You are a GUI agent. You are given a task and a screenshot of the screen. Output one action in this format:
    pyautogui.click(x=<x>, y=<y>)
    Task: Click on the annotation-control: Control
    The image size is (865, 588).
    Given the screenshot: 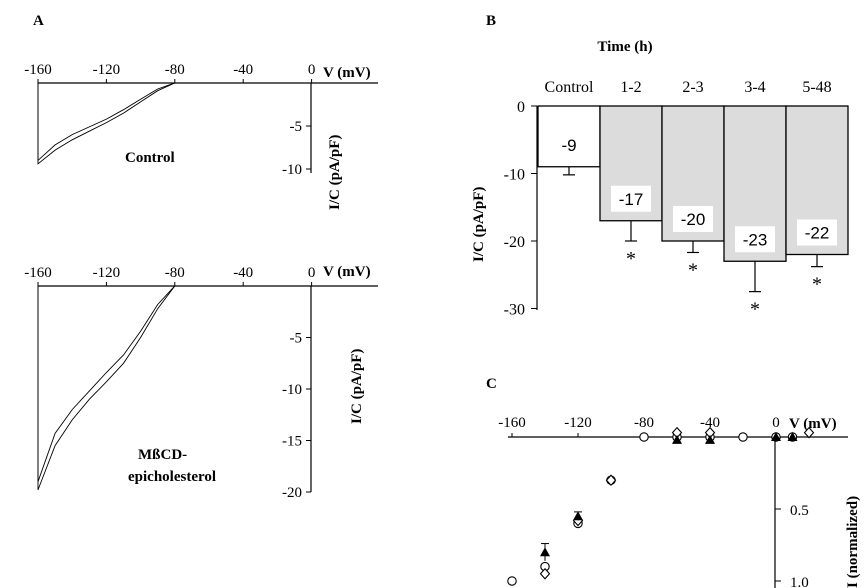 What is the action you would take?
    pyautogui.click(x=150, y=158)
    